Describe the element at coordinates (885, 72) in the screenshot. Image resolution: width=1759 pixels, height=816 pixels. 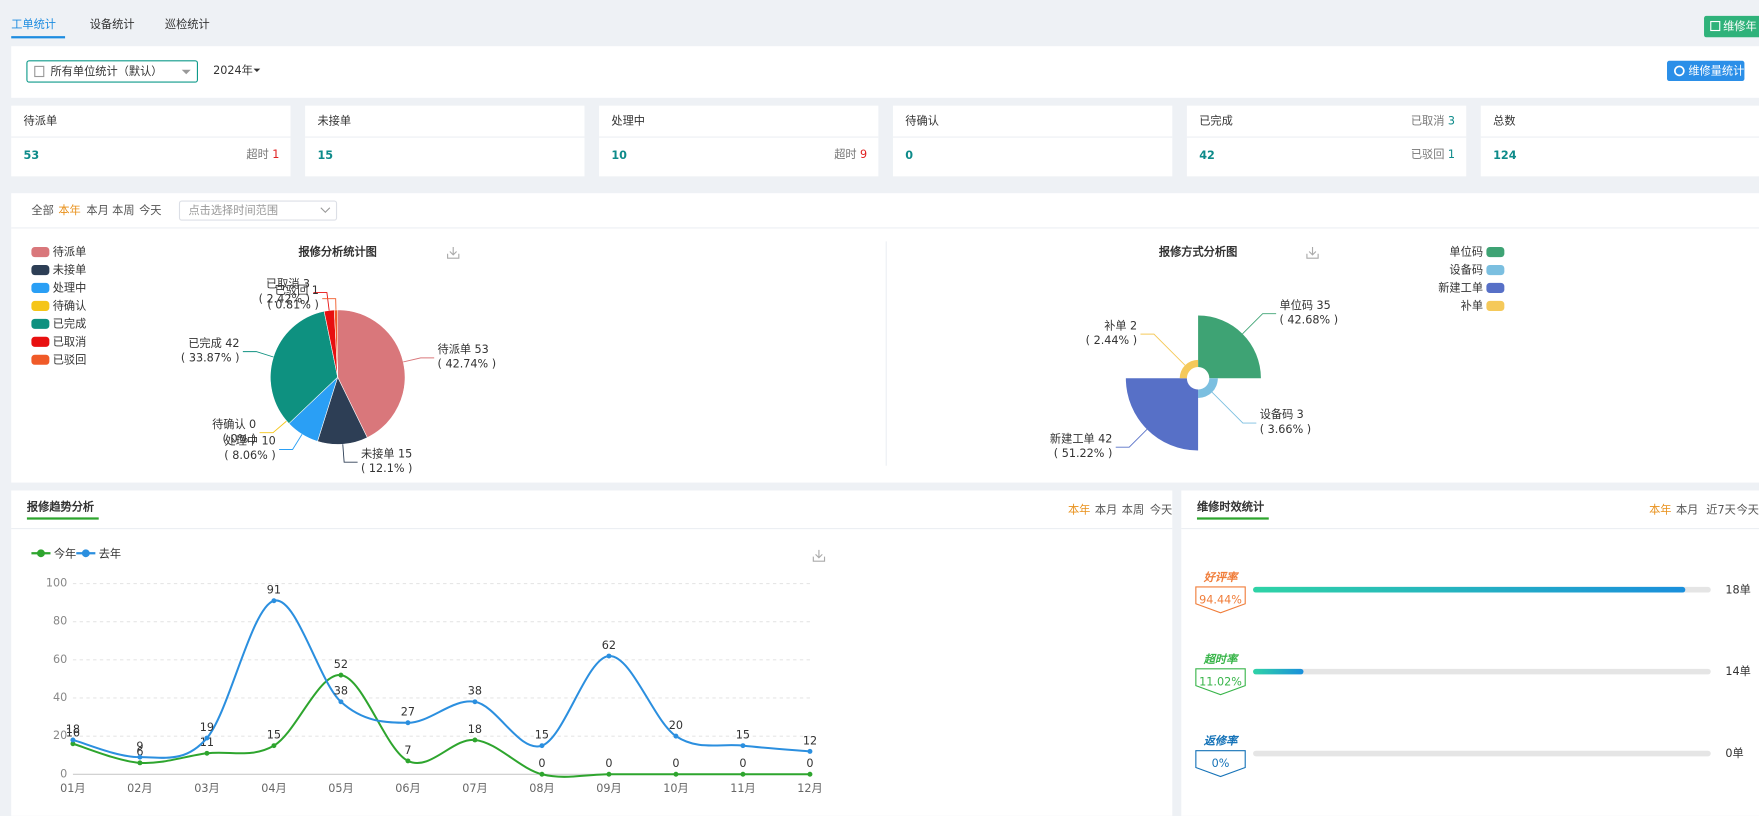
I see `filter-panel` at that location.